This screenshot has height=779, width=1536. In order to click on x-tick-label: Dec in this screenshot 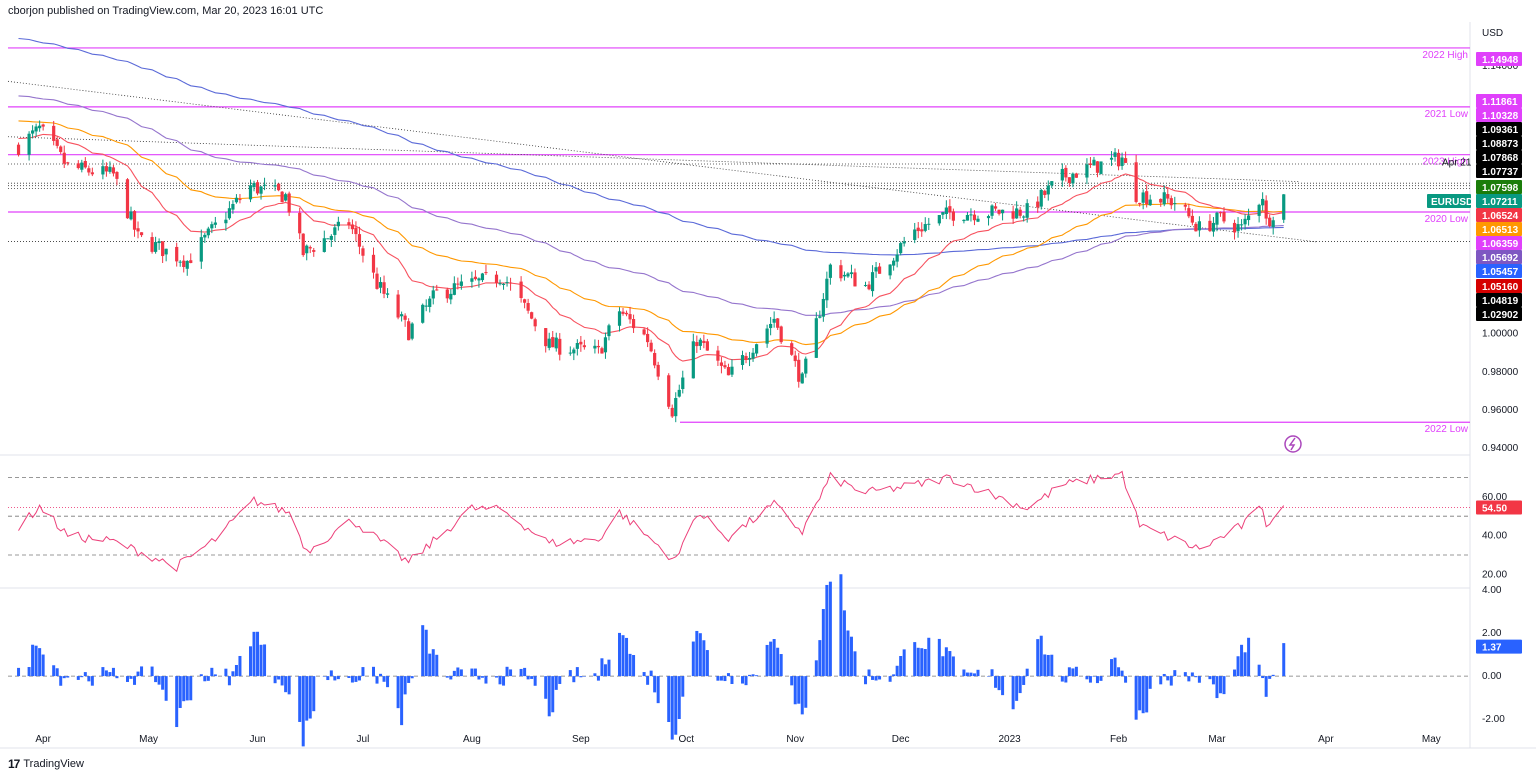, I will do `click(901, 739)`.